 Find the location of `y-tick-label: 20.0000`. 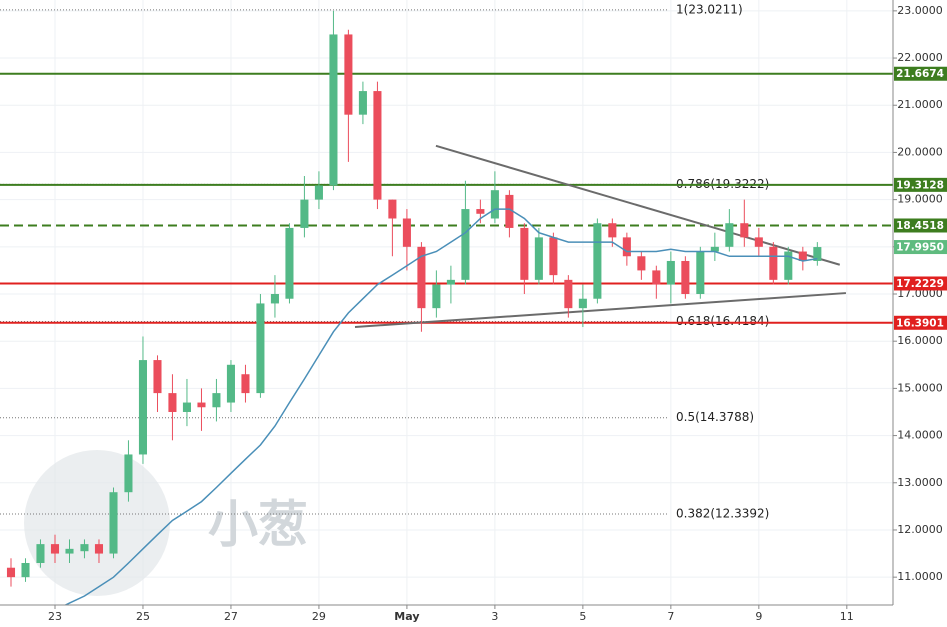

y-tick-label: 20.0000 is located at coordinates (920, 151).